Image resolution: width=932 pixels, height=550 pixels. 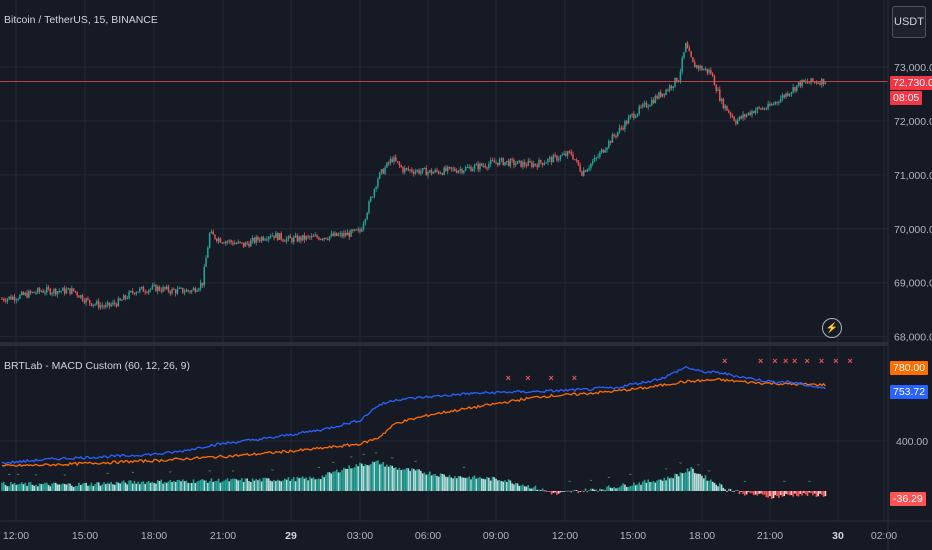 What do you see at coordinates (16, 536) in the screenshot?
I see `time-label: 12:00` at bounding box center [16, 536].